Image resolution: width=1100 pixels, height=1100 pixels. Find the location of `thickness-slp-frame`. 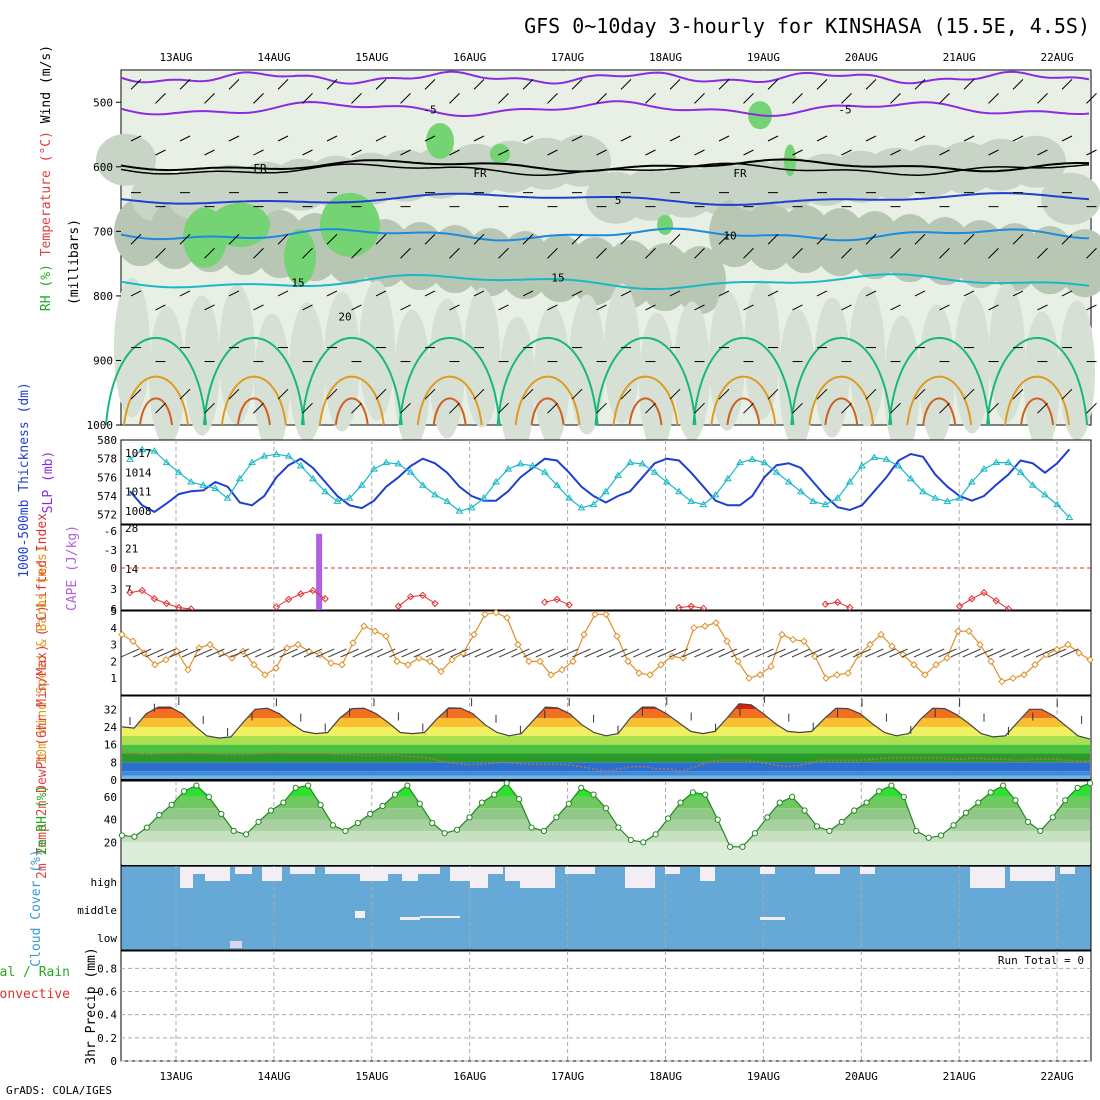

thickness-slp-frame is located at coordinates (606, 482).